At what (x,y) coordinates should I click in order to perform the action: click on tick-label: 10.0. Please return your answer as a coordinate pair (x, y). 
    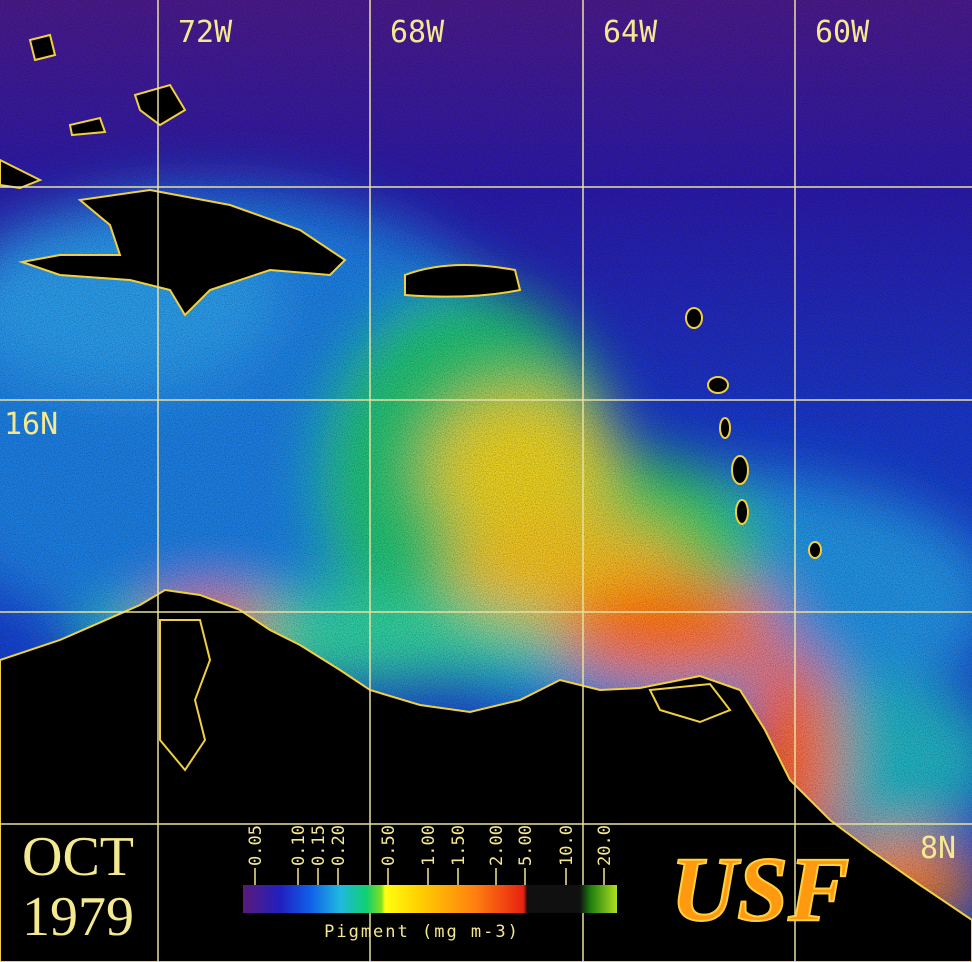
    Looking at the image, I should click on (567, 845).